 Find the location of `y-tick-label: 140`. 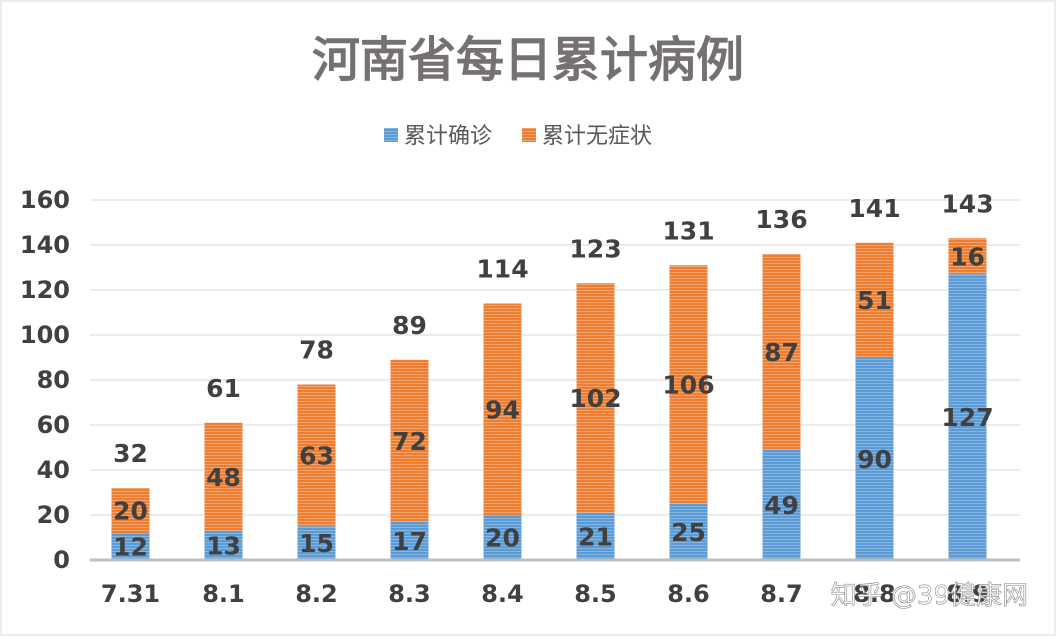

y-tick-label: 140 is located at coordinates (45, 245).